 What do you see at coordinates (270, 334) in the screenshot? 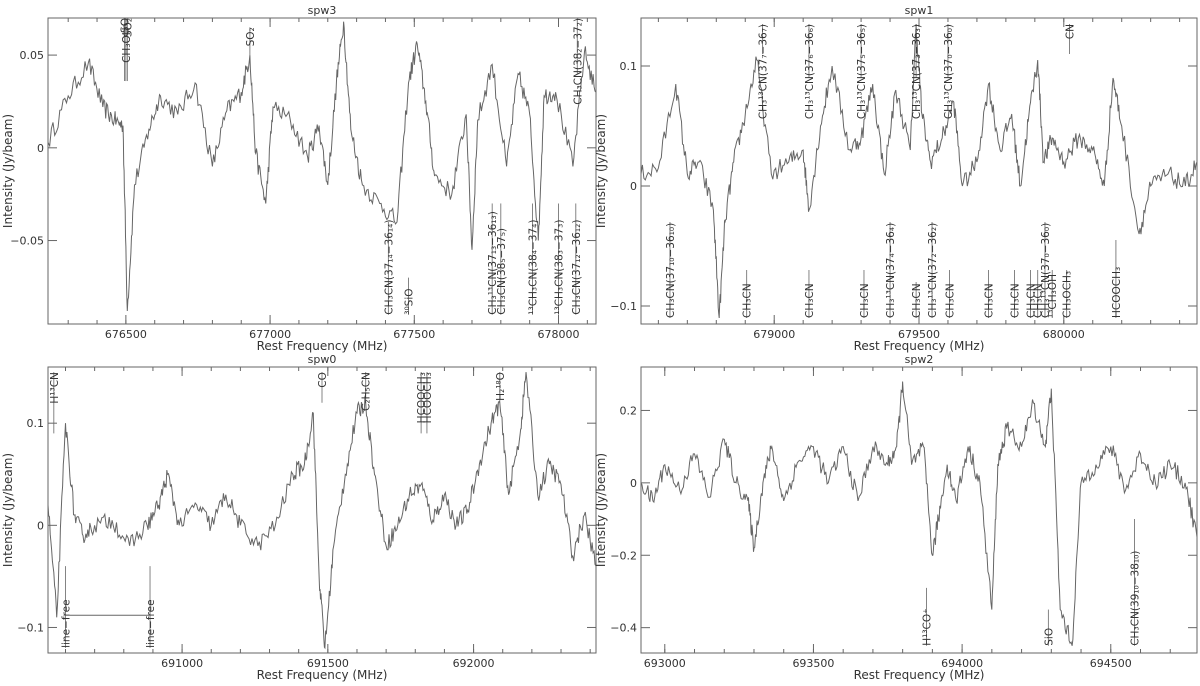
I see `spw3-x-tick-label: 677000` at bounding box center [270, 334].